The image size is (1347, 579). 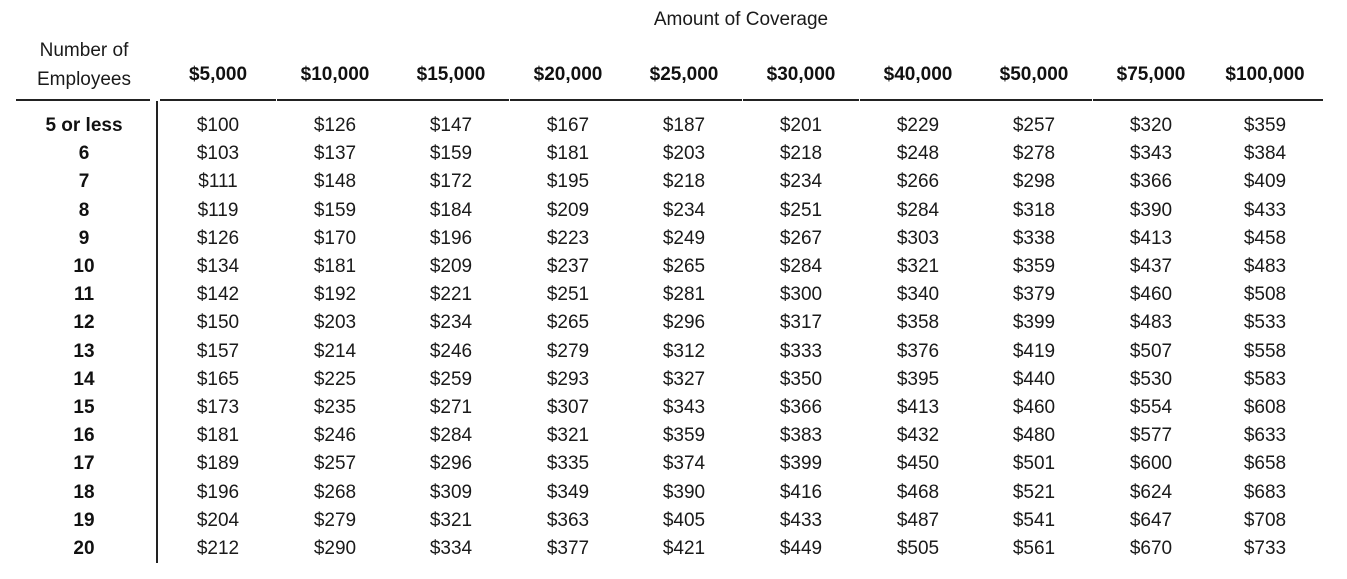 What do you see at coordinates (801, 182) in the screenshot?
I see `table-cell: $234` at bounding box center [801, 182].